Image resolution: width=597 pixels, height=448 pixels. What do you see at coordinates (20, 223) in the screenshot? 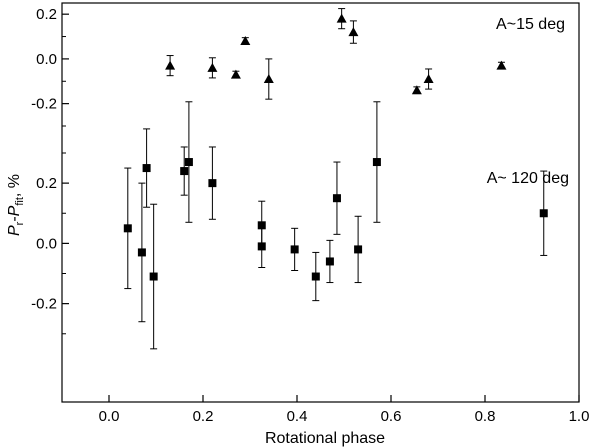
I see `y-title-sub-r: r` at bounding box center [20, 223].